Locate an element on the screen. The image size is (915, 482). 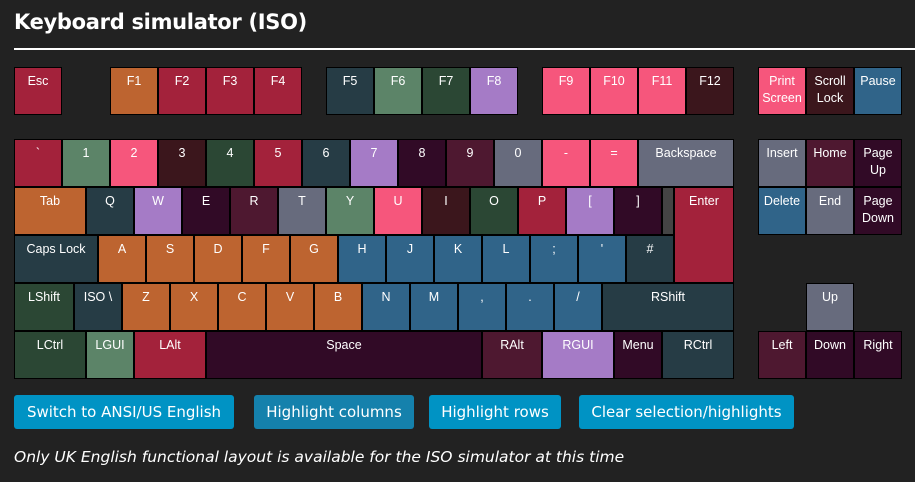
key-n: N is located at coordinates (386, 307).